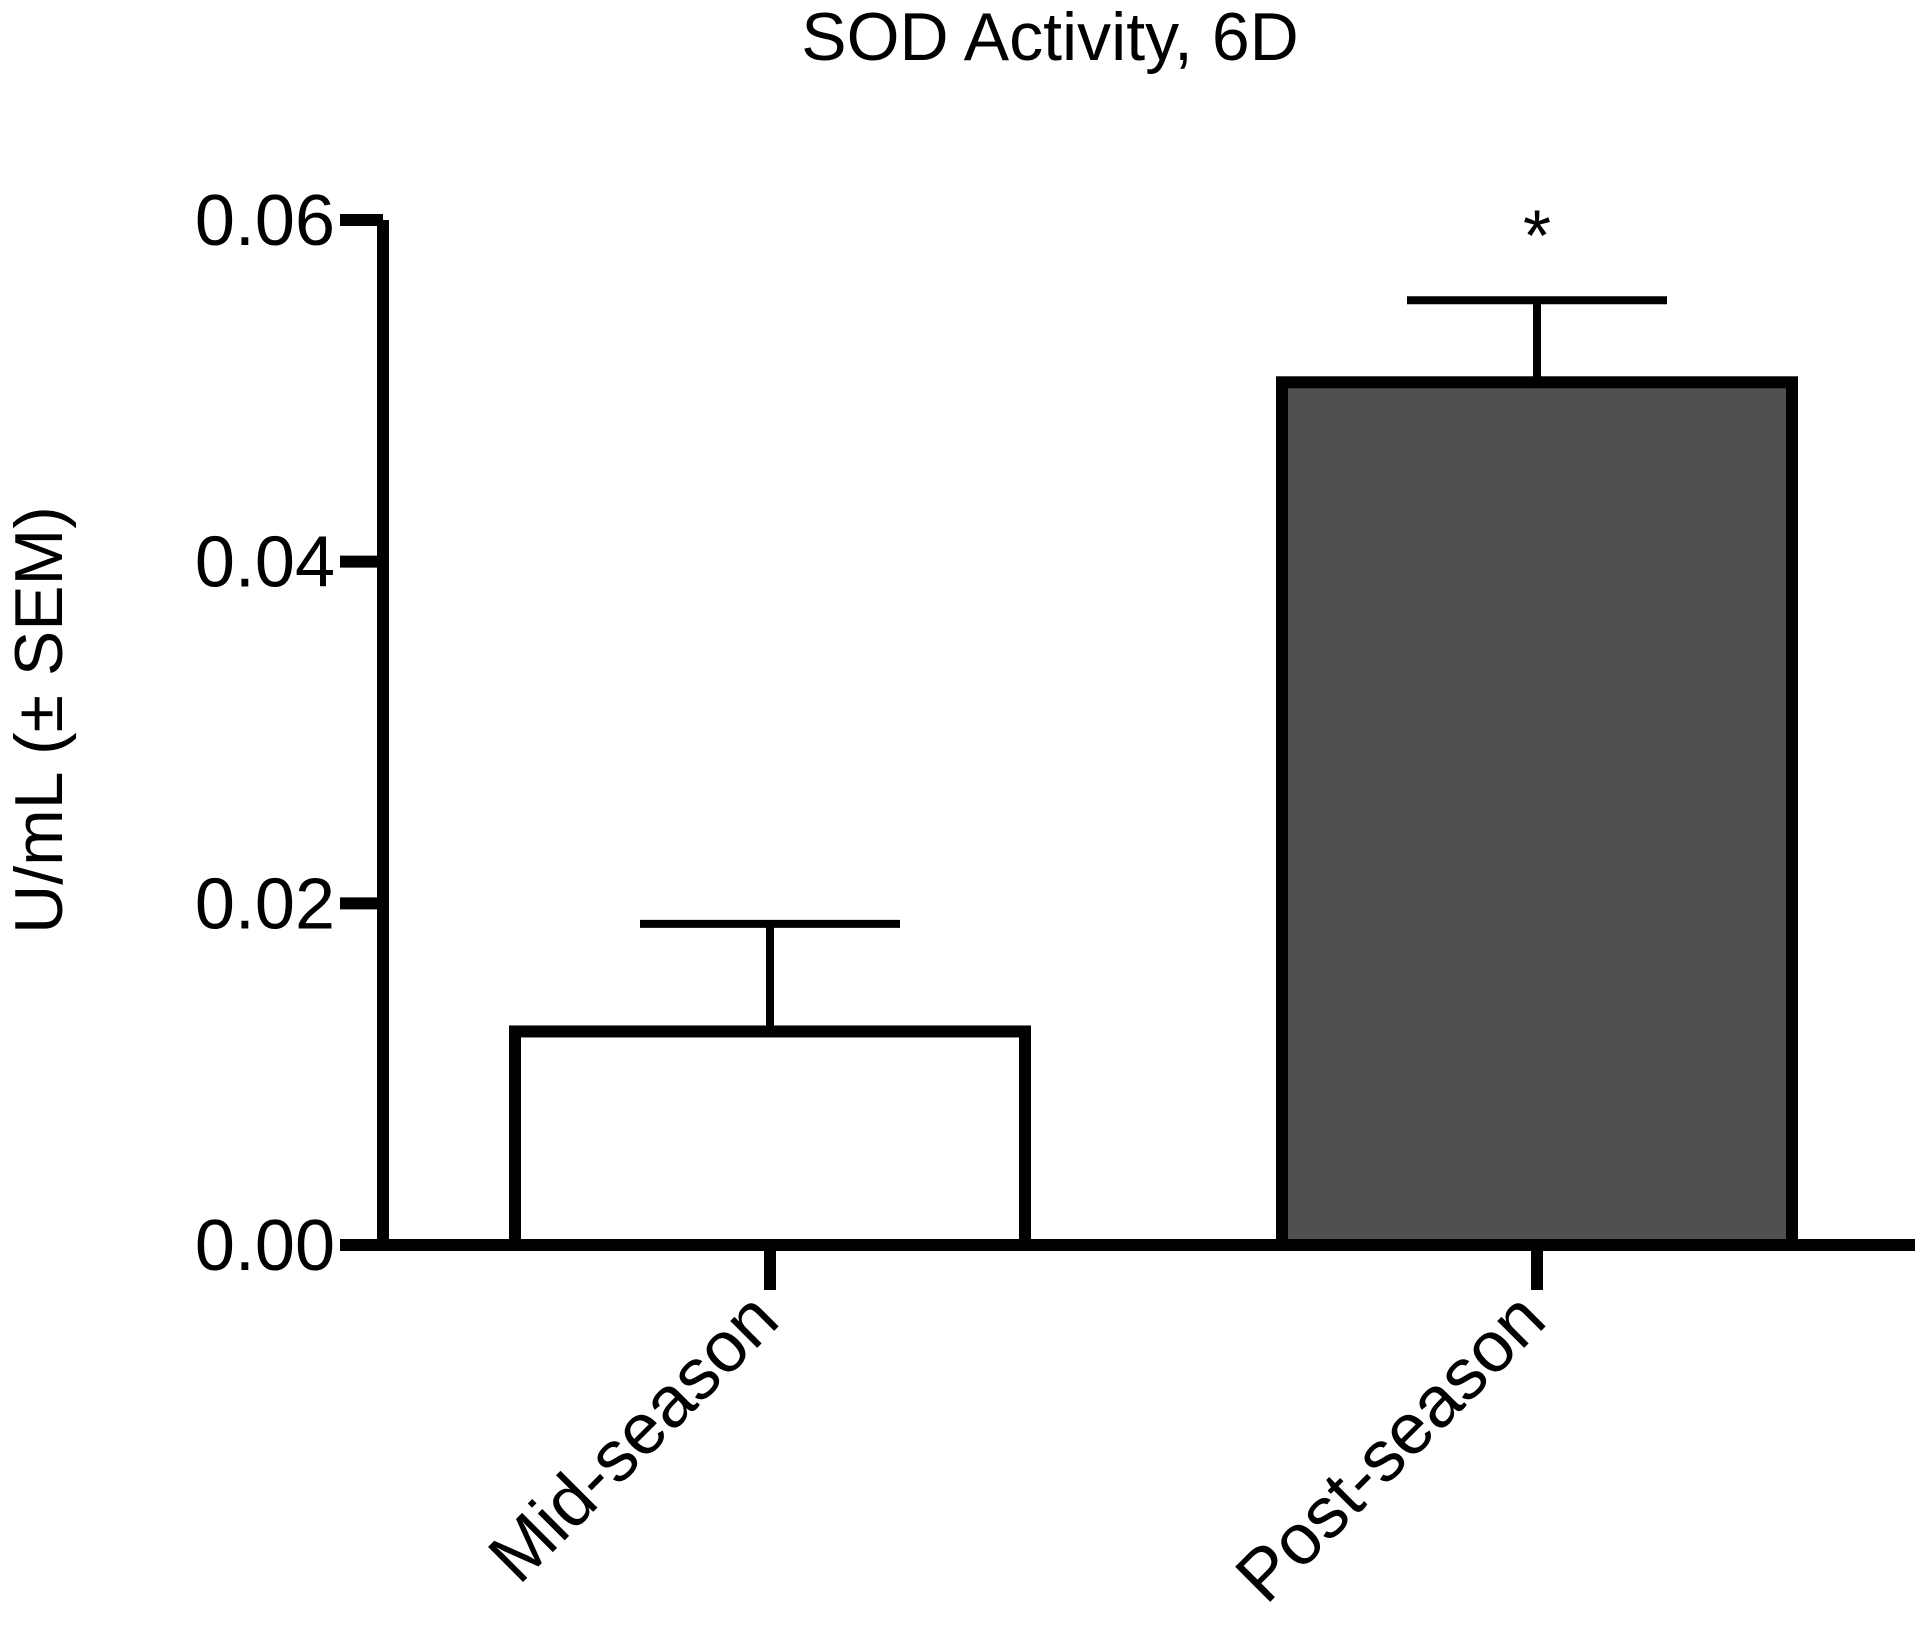  What do you see at coordinates (39, 720) in the screenshot?
I see `y-axis-label: U/mL (± SEM)` at bounding box center [39, 720].